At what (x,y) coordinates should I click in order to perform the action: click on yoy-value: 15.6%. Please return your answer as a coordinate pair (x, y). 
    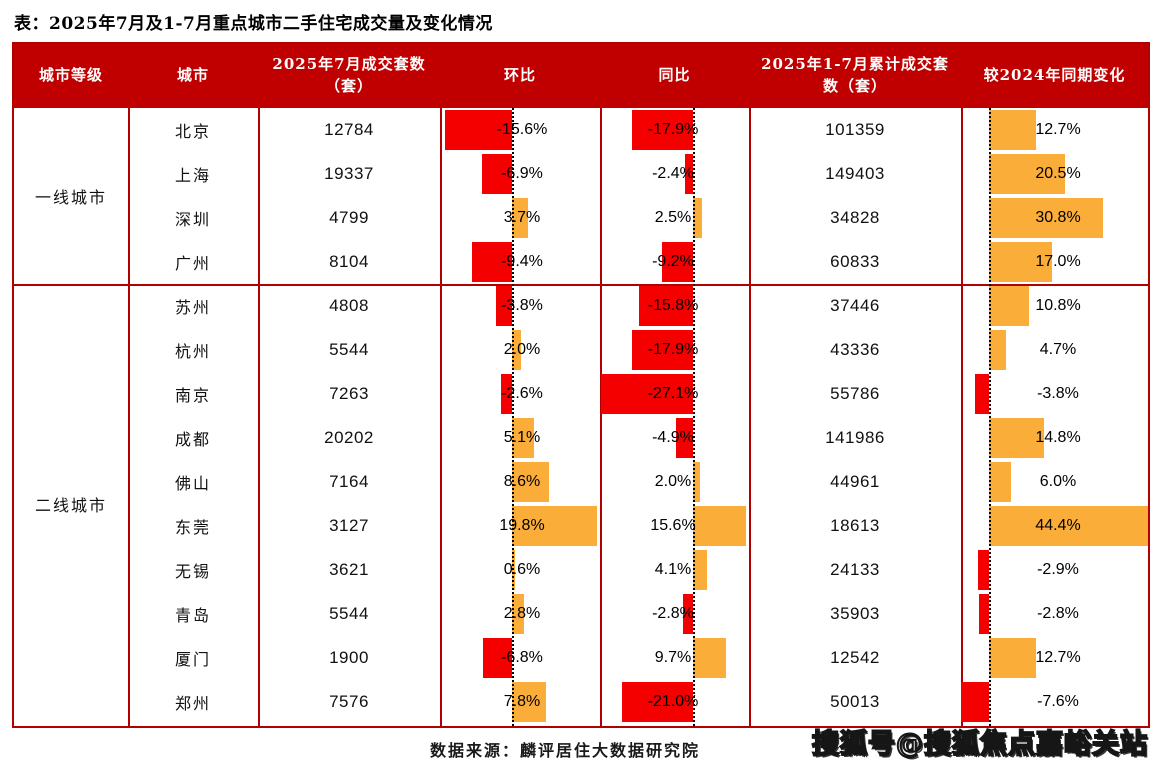
    Looking at the image, I should click on (673, 525).